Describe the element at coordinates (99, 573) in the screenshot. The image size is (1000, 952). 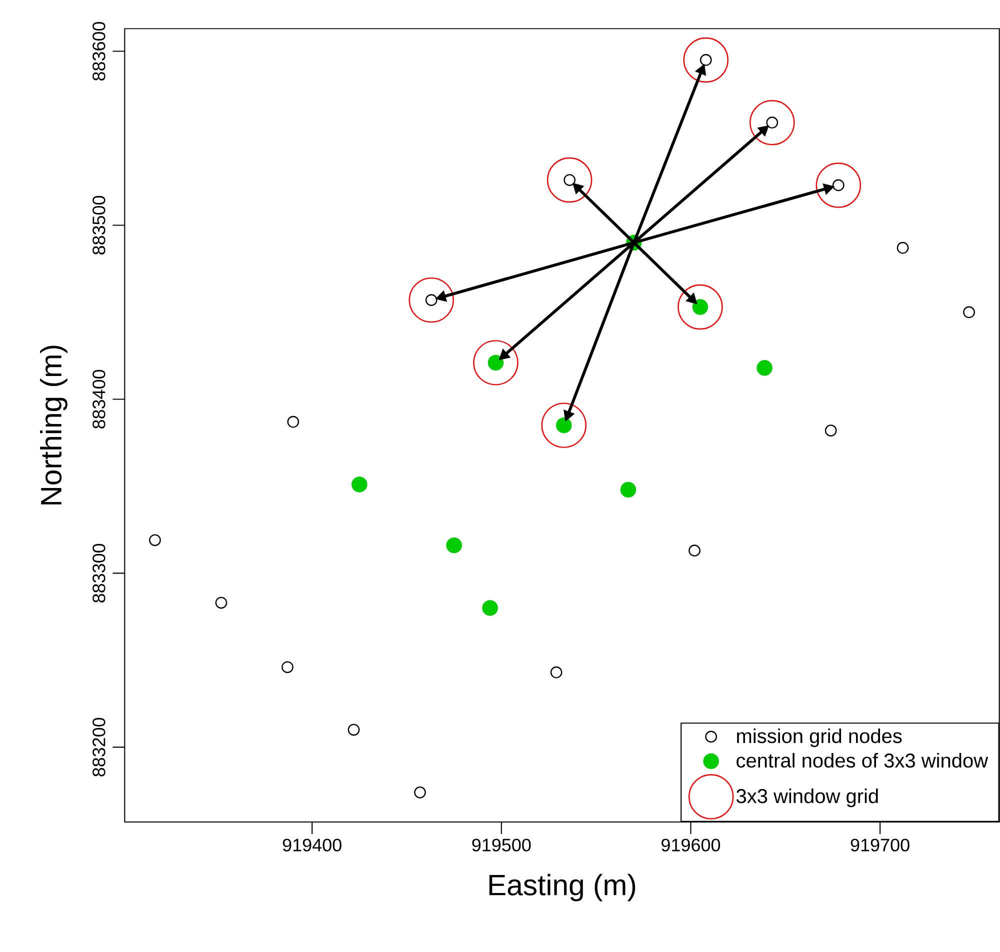
I see `y-tick-label: 883300` at that location.